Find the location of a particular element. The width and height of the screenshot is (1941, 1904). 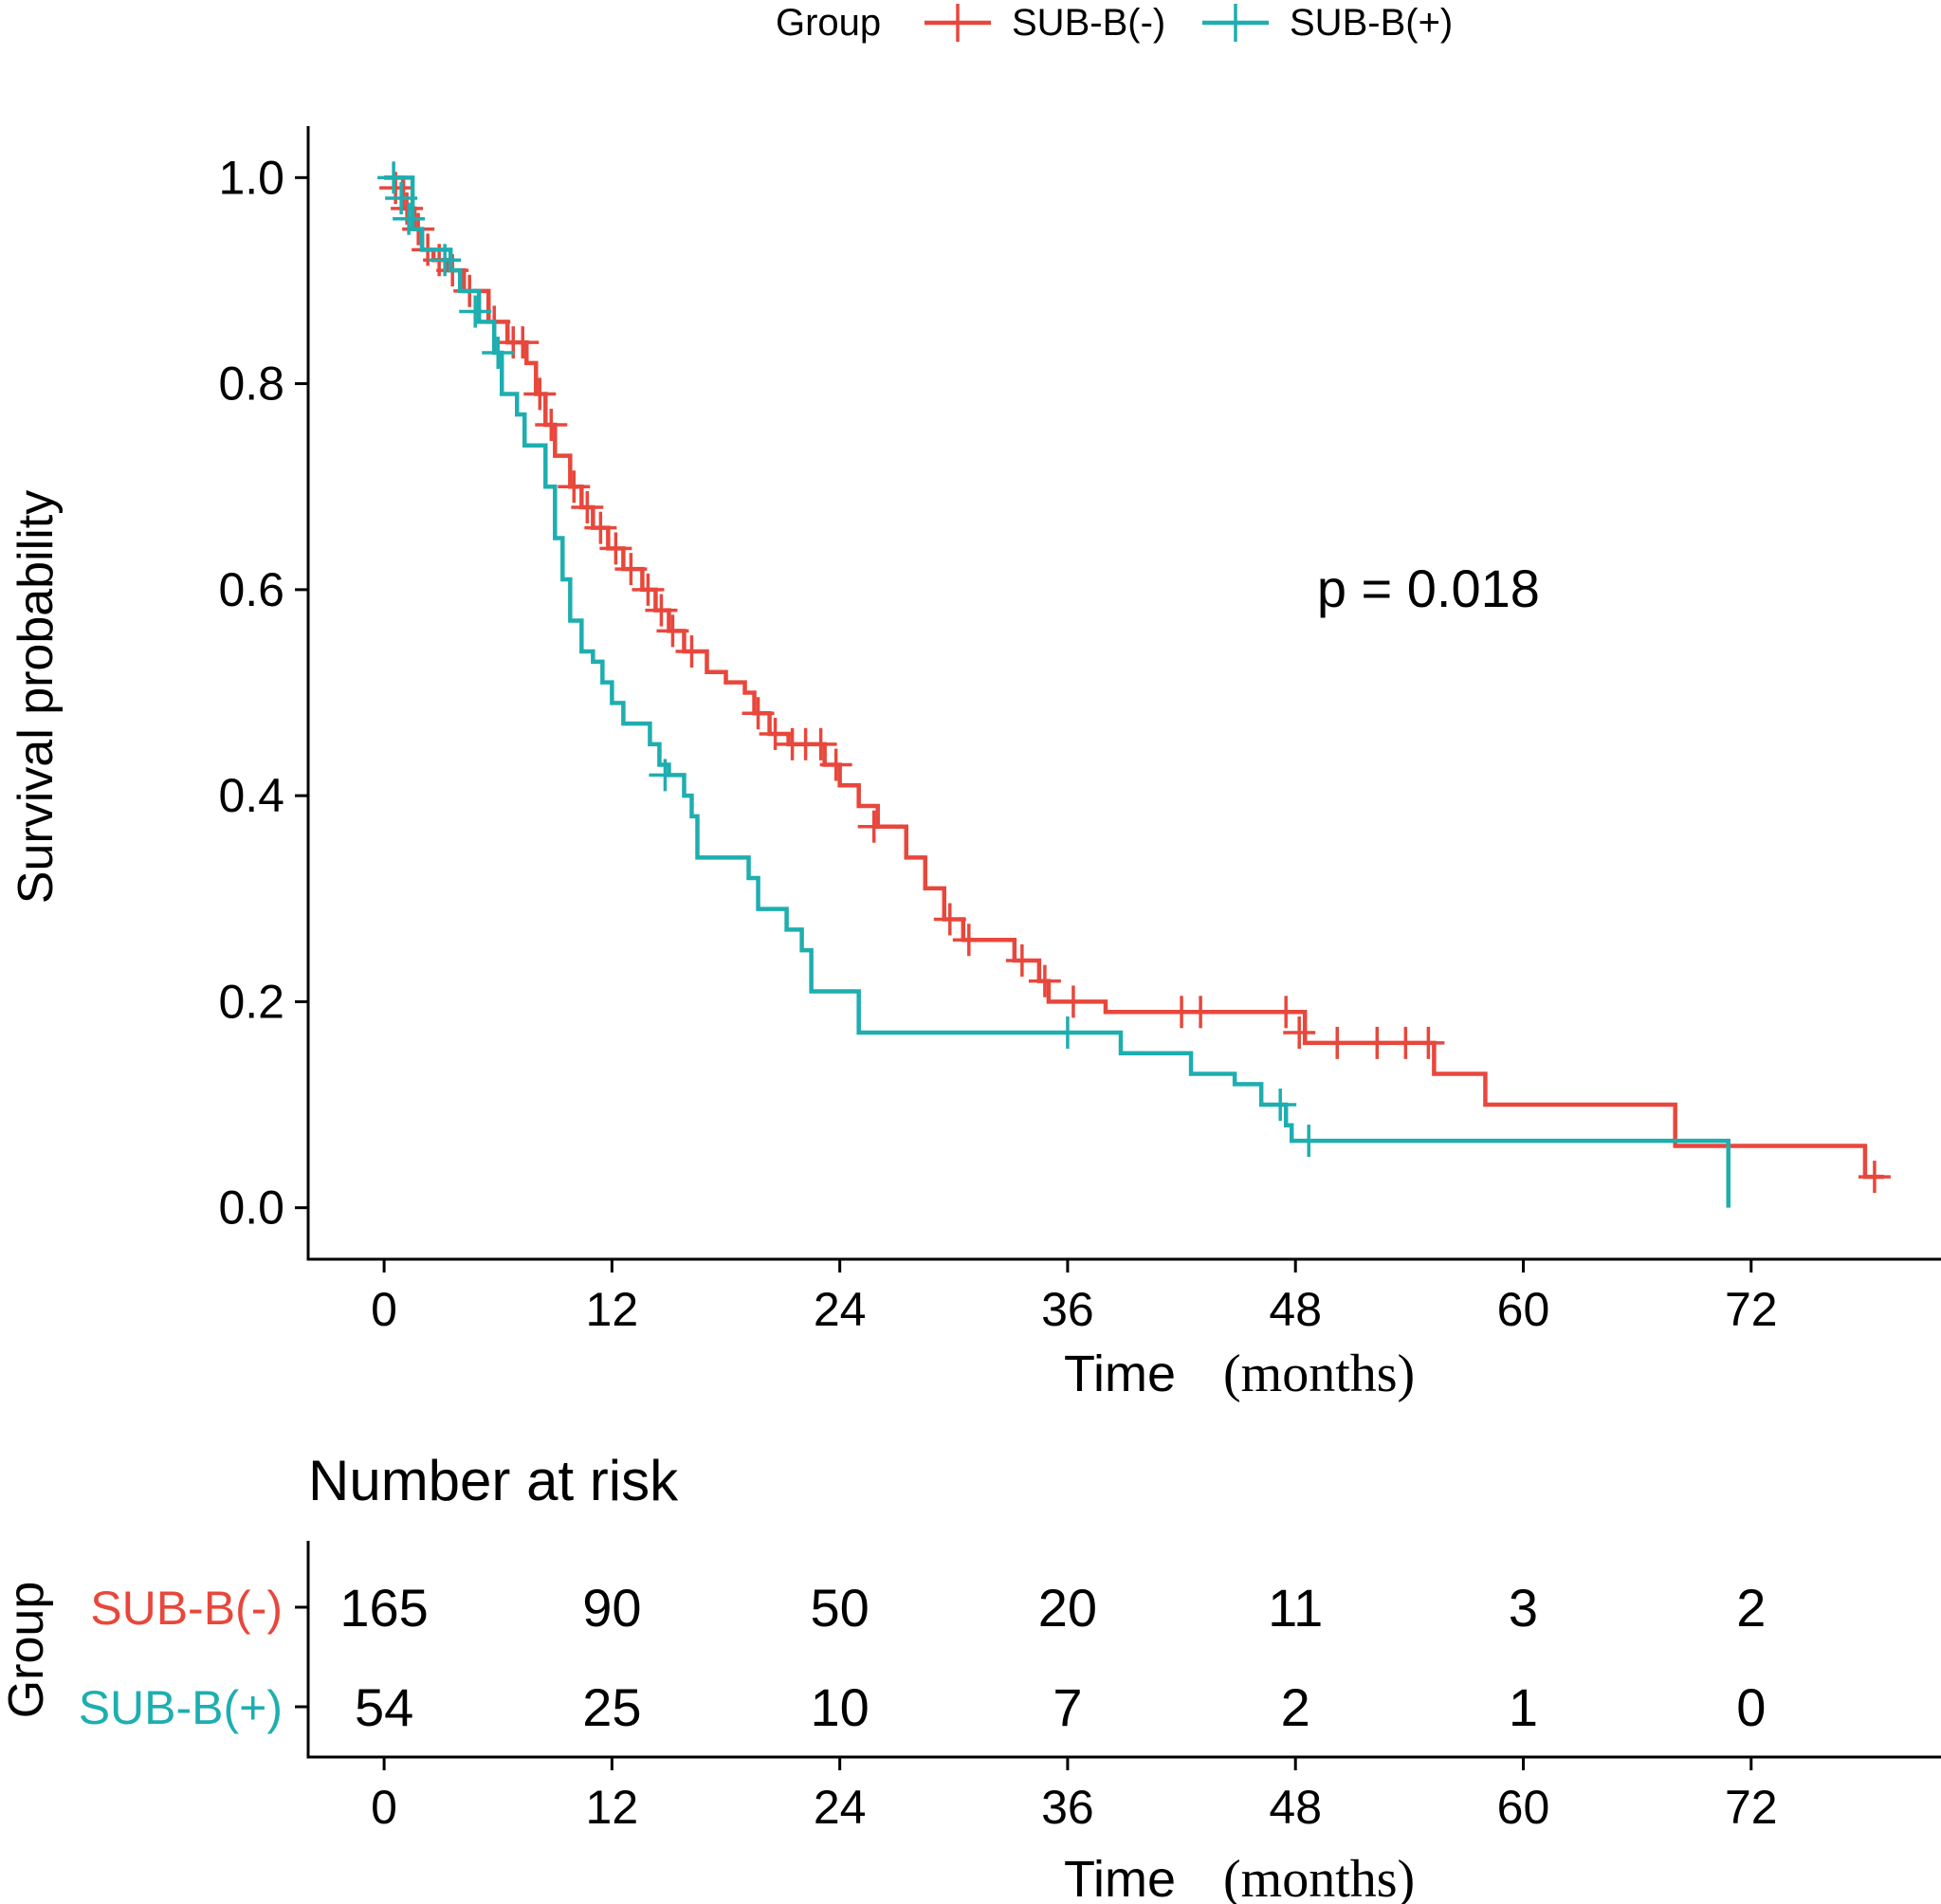

risk-x-tick-label: 48 is located at coordinates (1295, 1808).